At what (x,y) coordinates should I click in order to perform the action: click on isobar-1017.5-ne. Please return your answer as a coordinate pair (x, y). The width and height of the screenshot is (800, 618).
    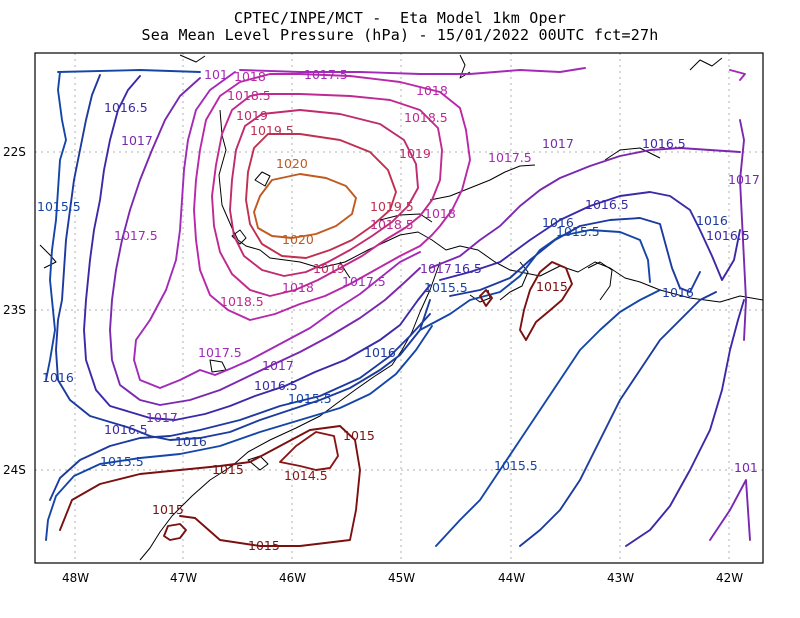
    Looking at the image, I should click on (737, 75).